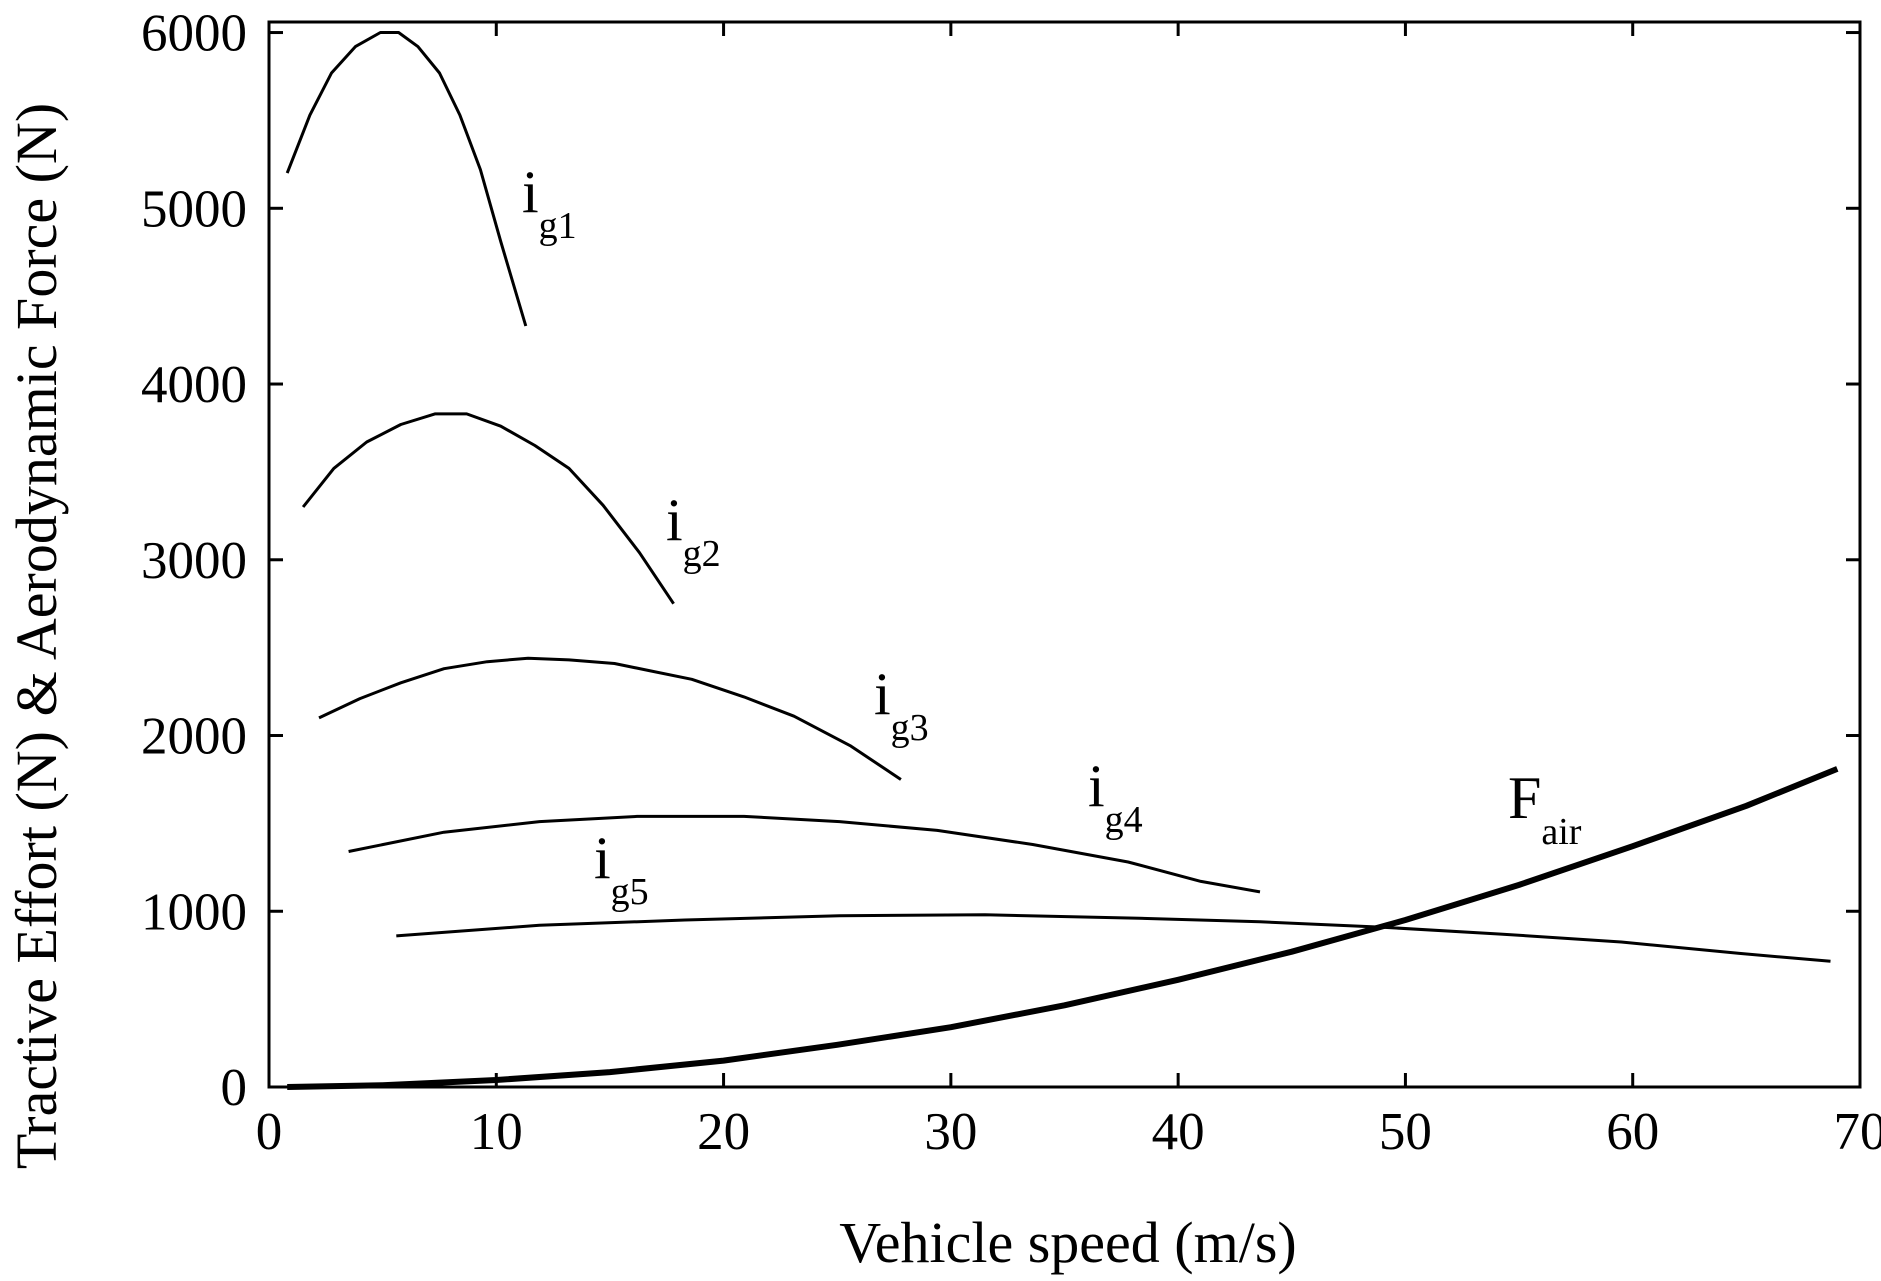 This screenshot has height=1281, width=1881. I want to click on y-tick-label: 2000, so click(194, 737).